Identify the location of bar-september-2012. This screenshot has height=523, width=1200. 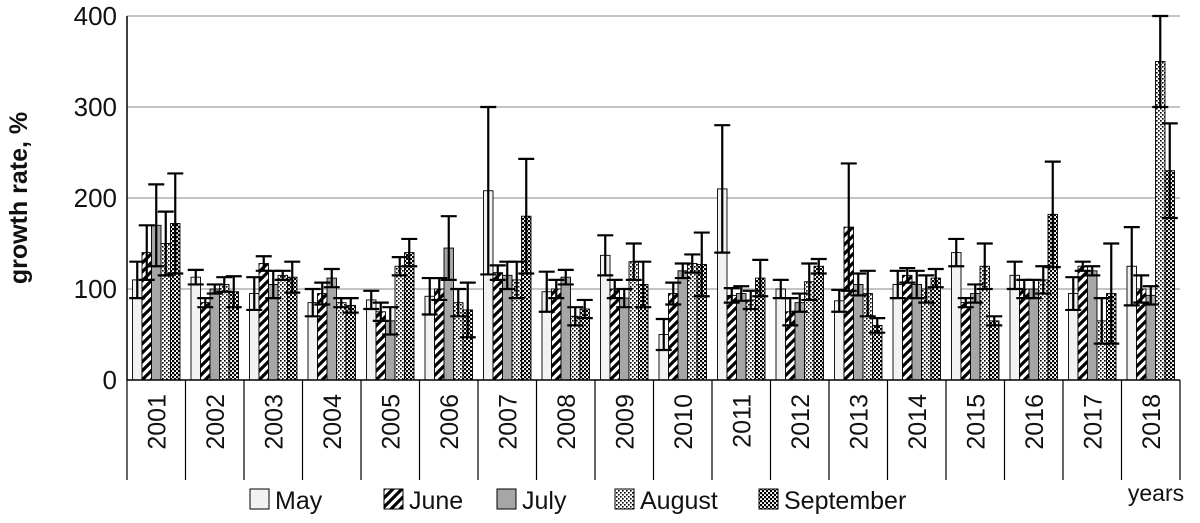
(818, 323).